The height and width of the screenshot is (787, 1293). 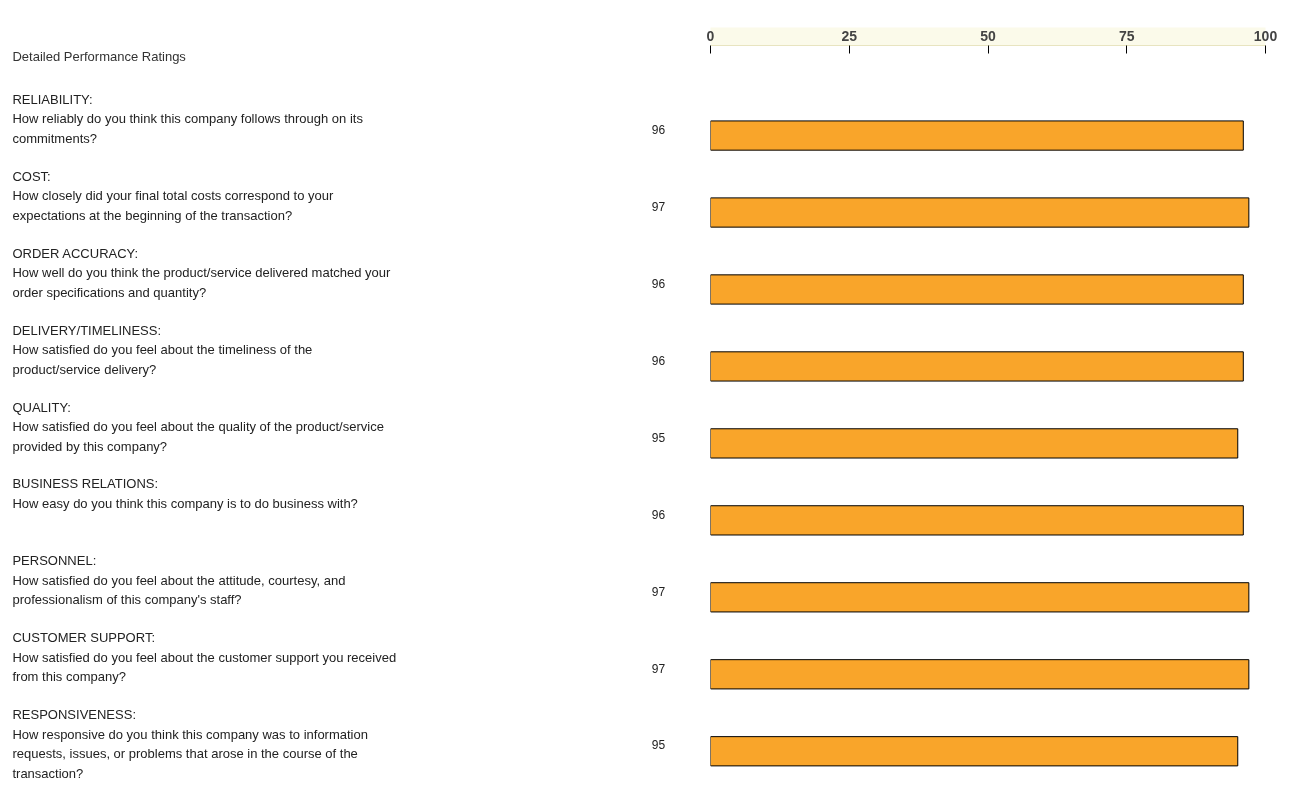 I want to click on text: Detailed Performance Ratings, so click(x=99, y=57).